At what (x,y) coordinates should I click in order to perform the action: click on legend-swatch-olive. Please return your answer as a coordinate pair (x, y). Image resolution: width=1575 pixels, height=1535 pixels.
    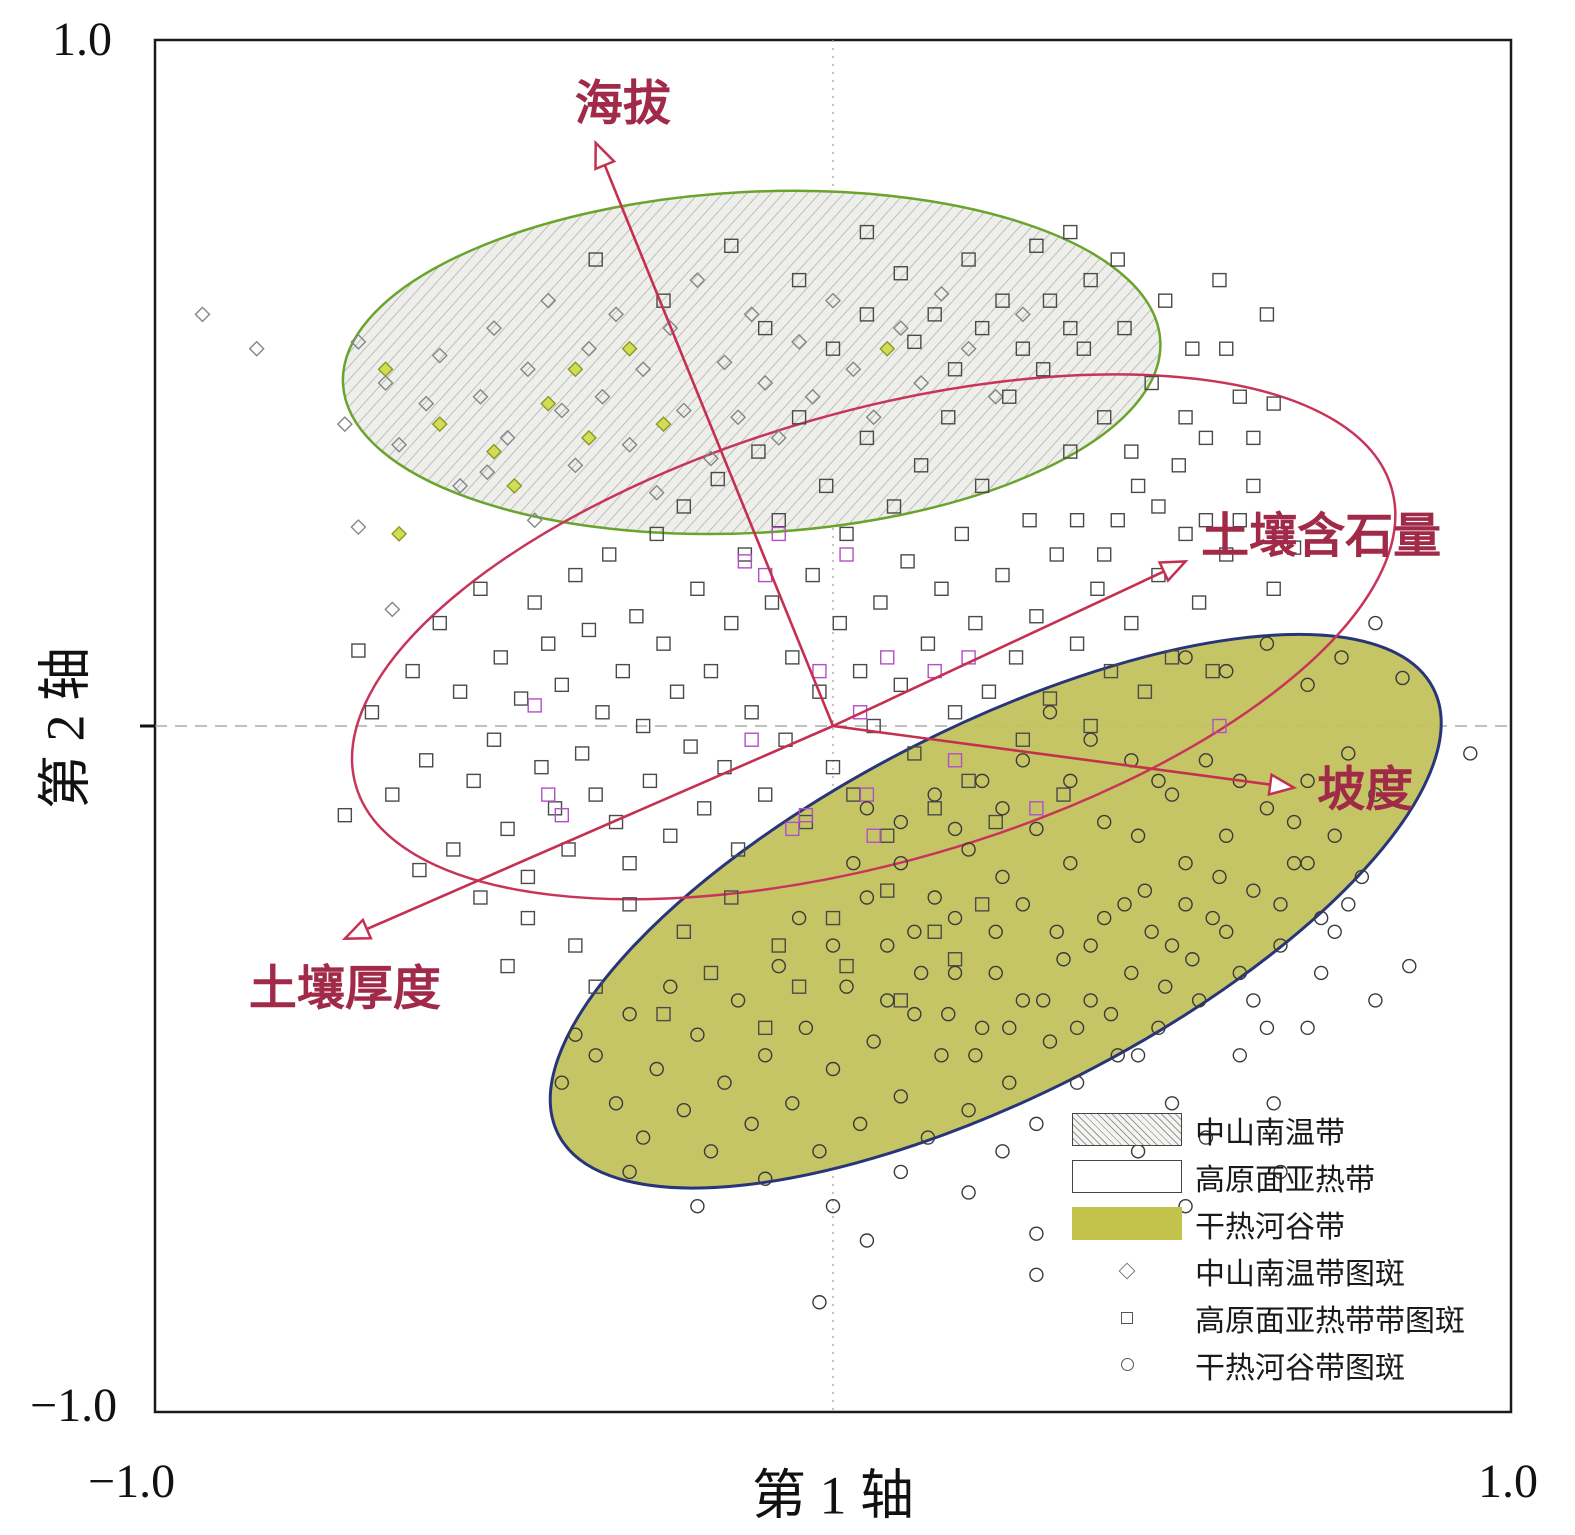
    Looking at the image, I should click on (1127, 1223).